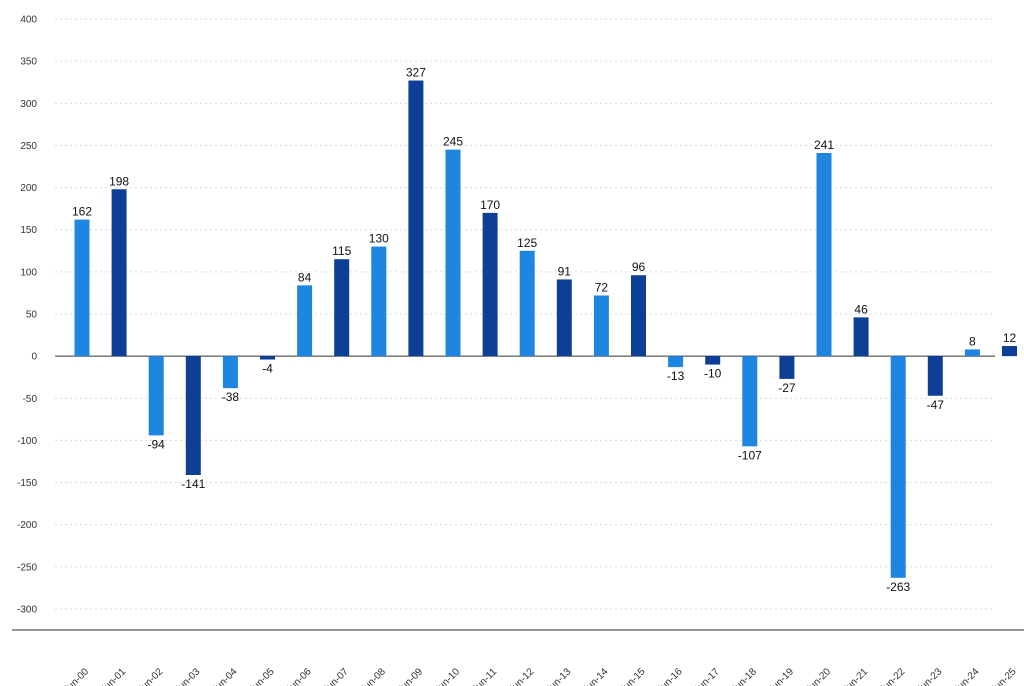 Image resolution: width=1024 pixels, height=686 pixels. Describe the element at coordinates (565, 271) in the screenshot. I see `data-label: 91` at that location.